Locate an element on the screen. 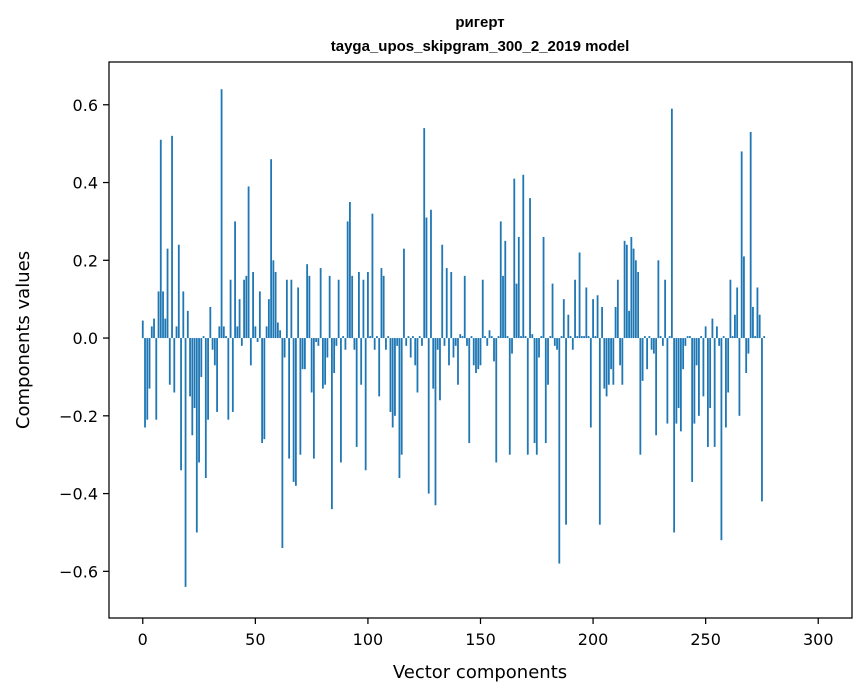 The width and height of the screenshot is (867, 696). y-tick-label: 0.2 is located at coordinates (85, 260).